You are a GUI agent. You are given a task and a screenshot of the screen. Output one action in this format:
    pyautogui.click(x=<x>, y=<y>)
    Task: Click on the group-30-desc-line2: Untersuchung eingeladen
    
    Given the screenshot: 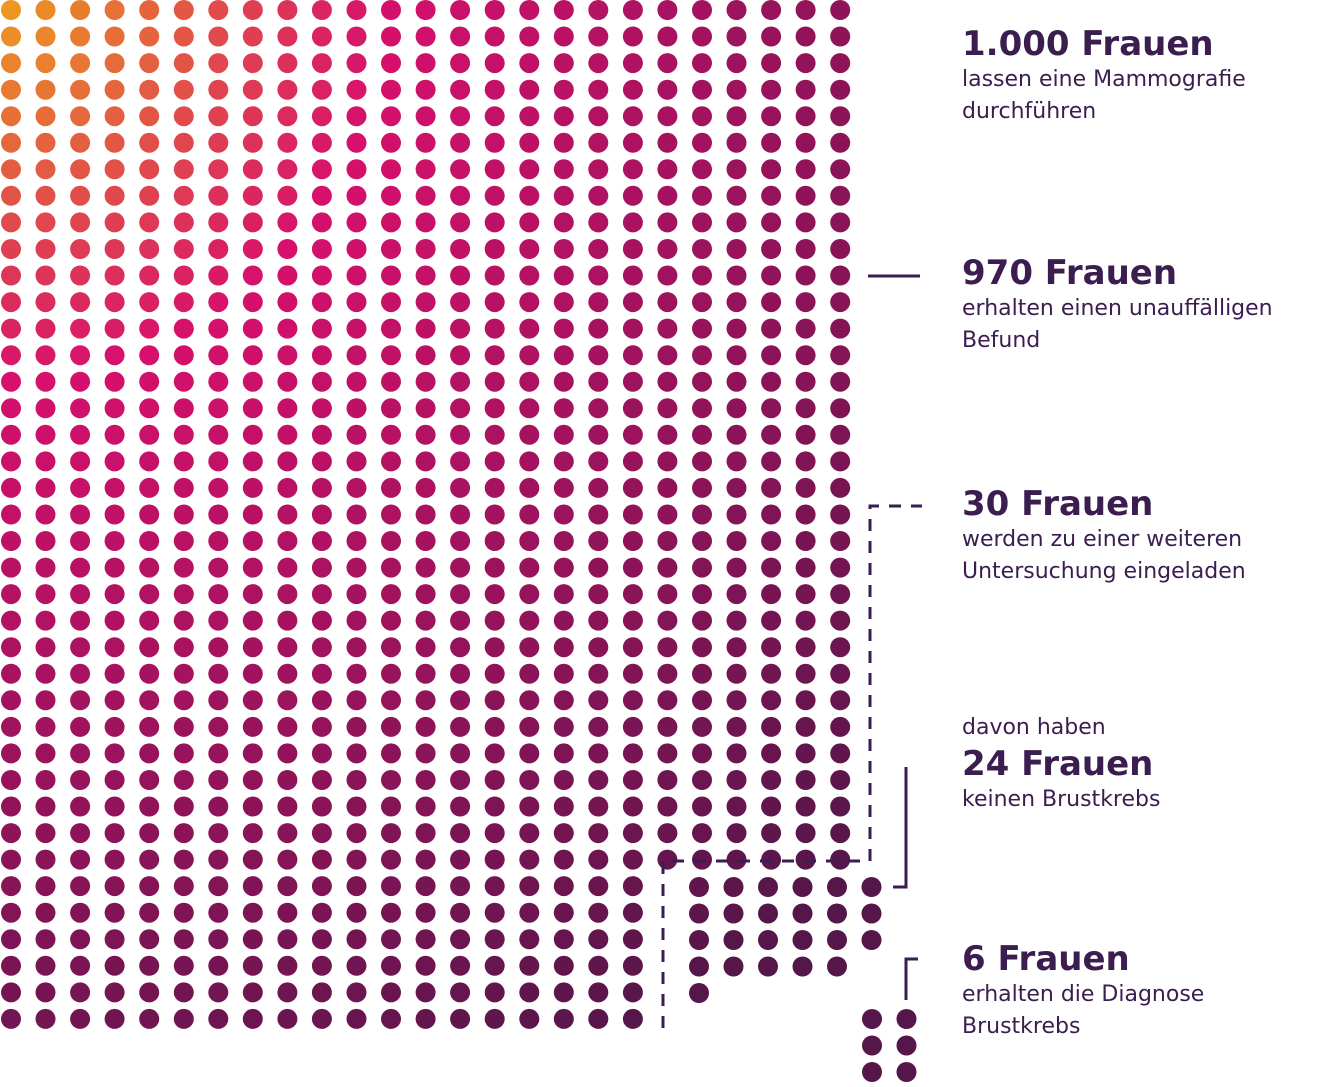 What is the action you would take?
    pyautogui.click(x=1104, y=571)
    